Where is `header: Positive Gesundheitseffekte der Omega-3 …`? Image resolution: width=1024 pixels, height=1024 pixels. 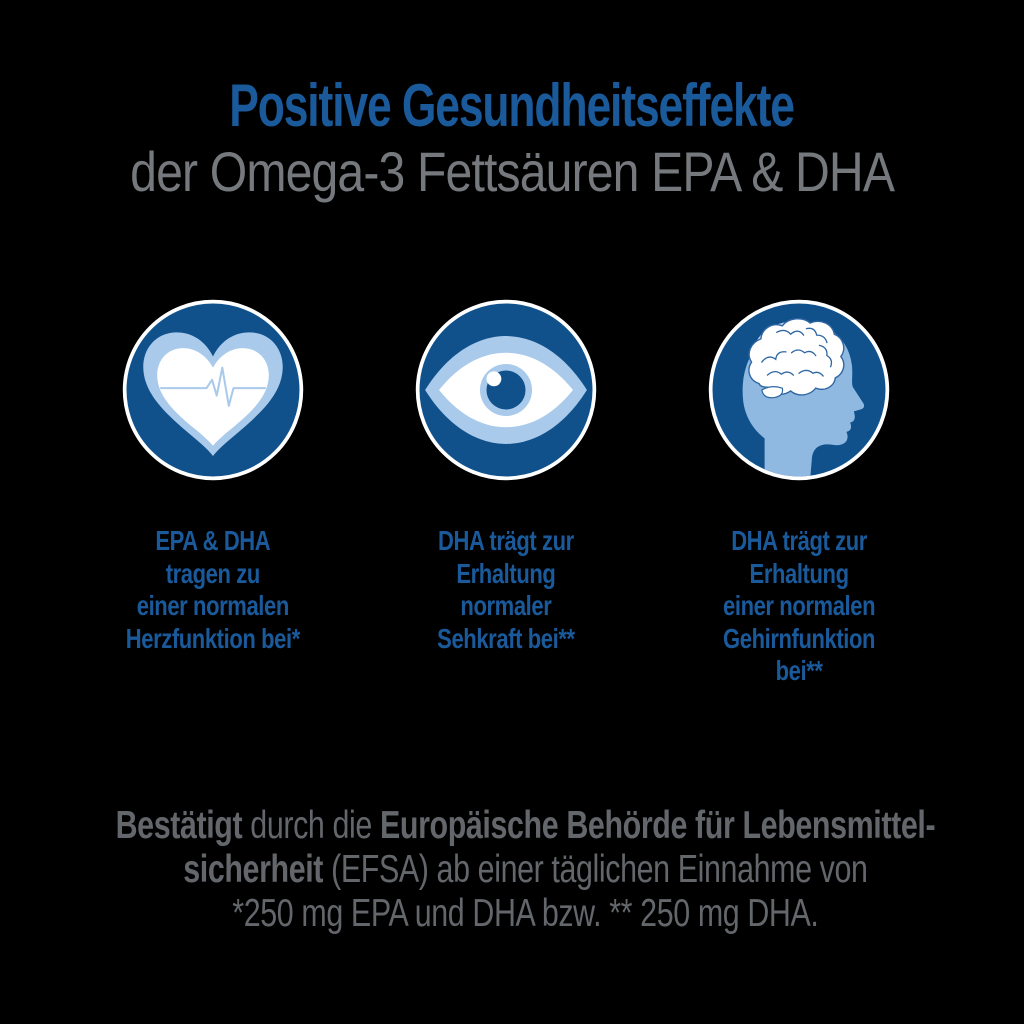 header: Positive Gesundheitseffekte der Omega-3 … is located at coordinates (512, 138).